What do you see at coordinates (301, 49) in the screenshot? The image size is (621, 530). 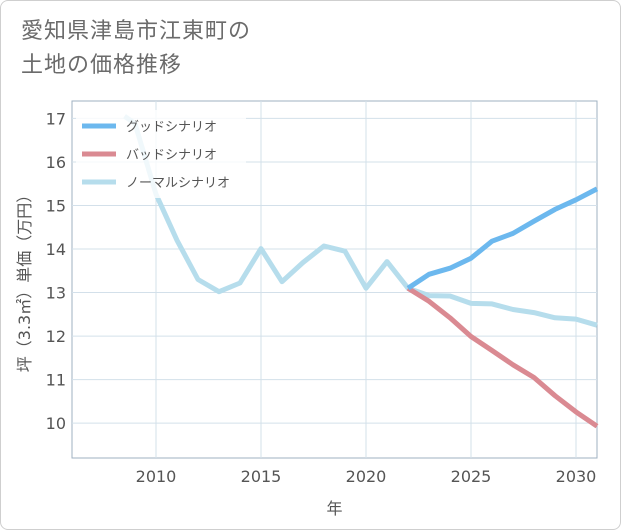 I see `chart-title: 愛知県津島市江東町の 土地の価格推移` at bounding box center [301, 49].